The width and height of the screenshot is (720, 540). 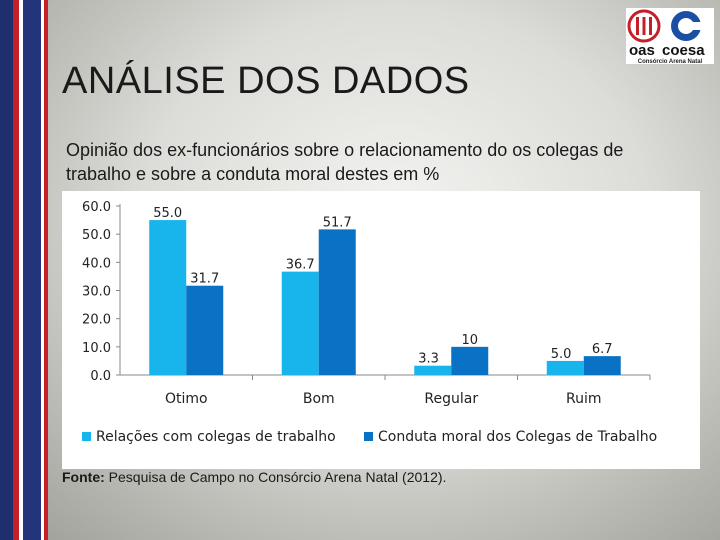 What do you see at coordinates (96, 263) in the screenshot?
I see `y-tick-label: 40.0` at bounding box center [96, 263].